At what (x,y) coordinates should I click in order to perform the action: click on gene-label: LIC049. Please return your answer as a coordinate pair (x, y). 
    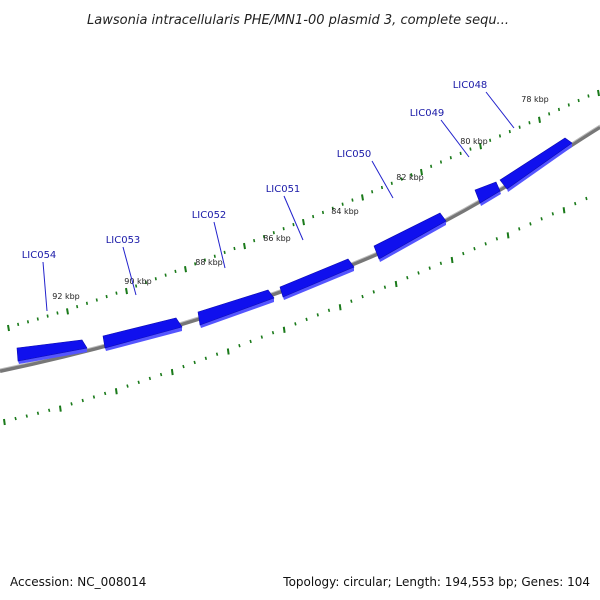
    Looking at the image, I should click on (427, 113).